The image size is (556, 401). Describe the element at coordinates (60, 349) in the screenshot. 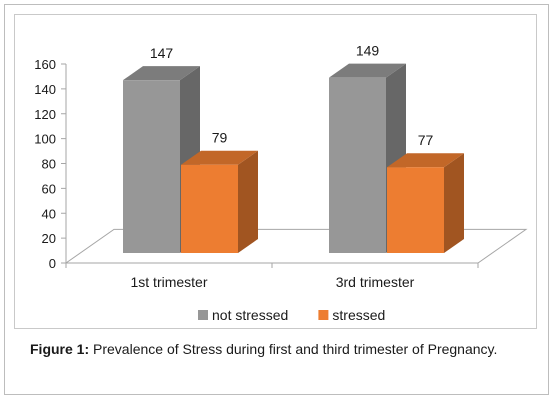

I see `caption-label: Figure 1:` at that location.